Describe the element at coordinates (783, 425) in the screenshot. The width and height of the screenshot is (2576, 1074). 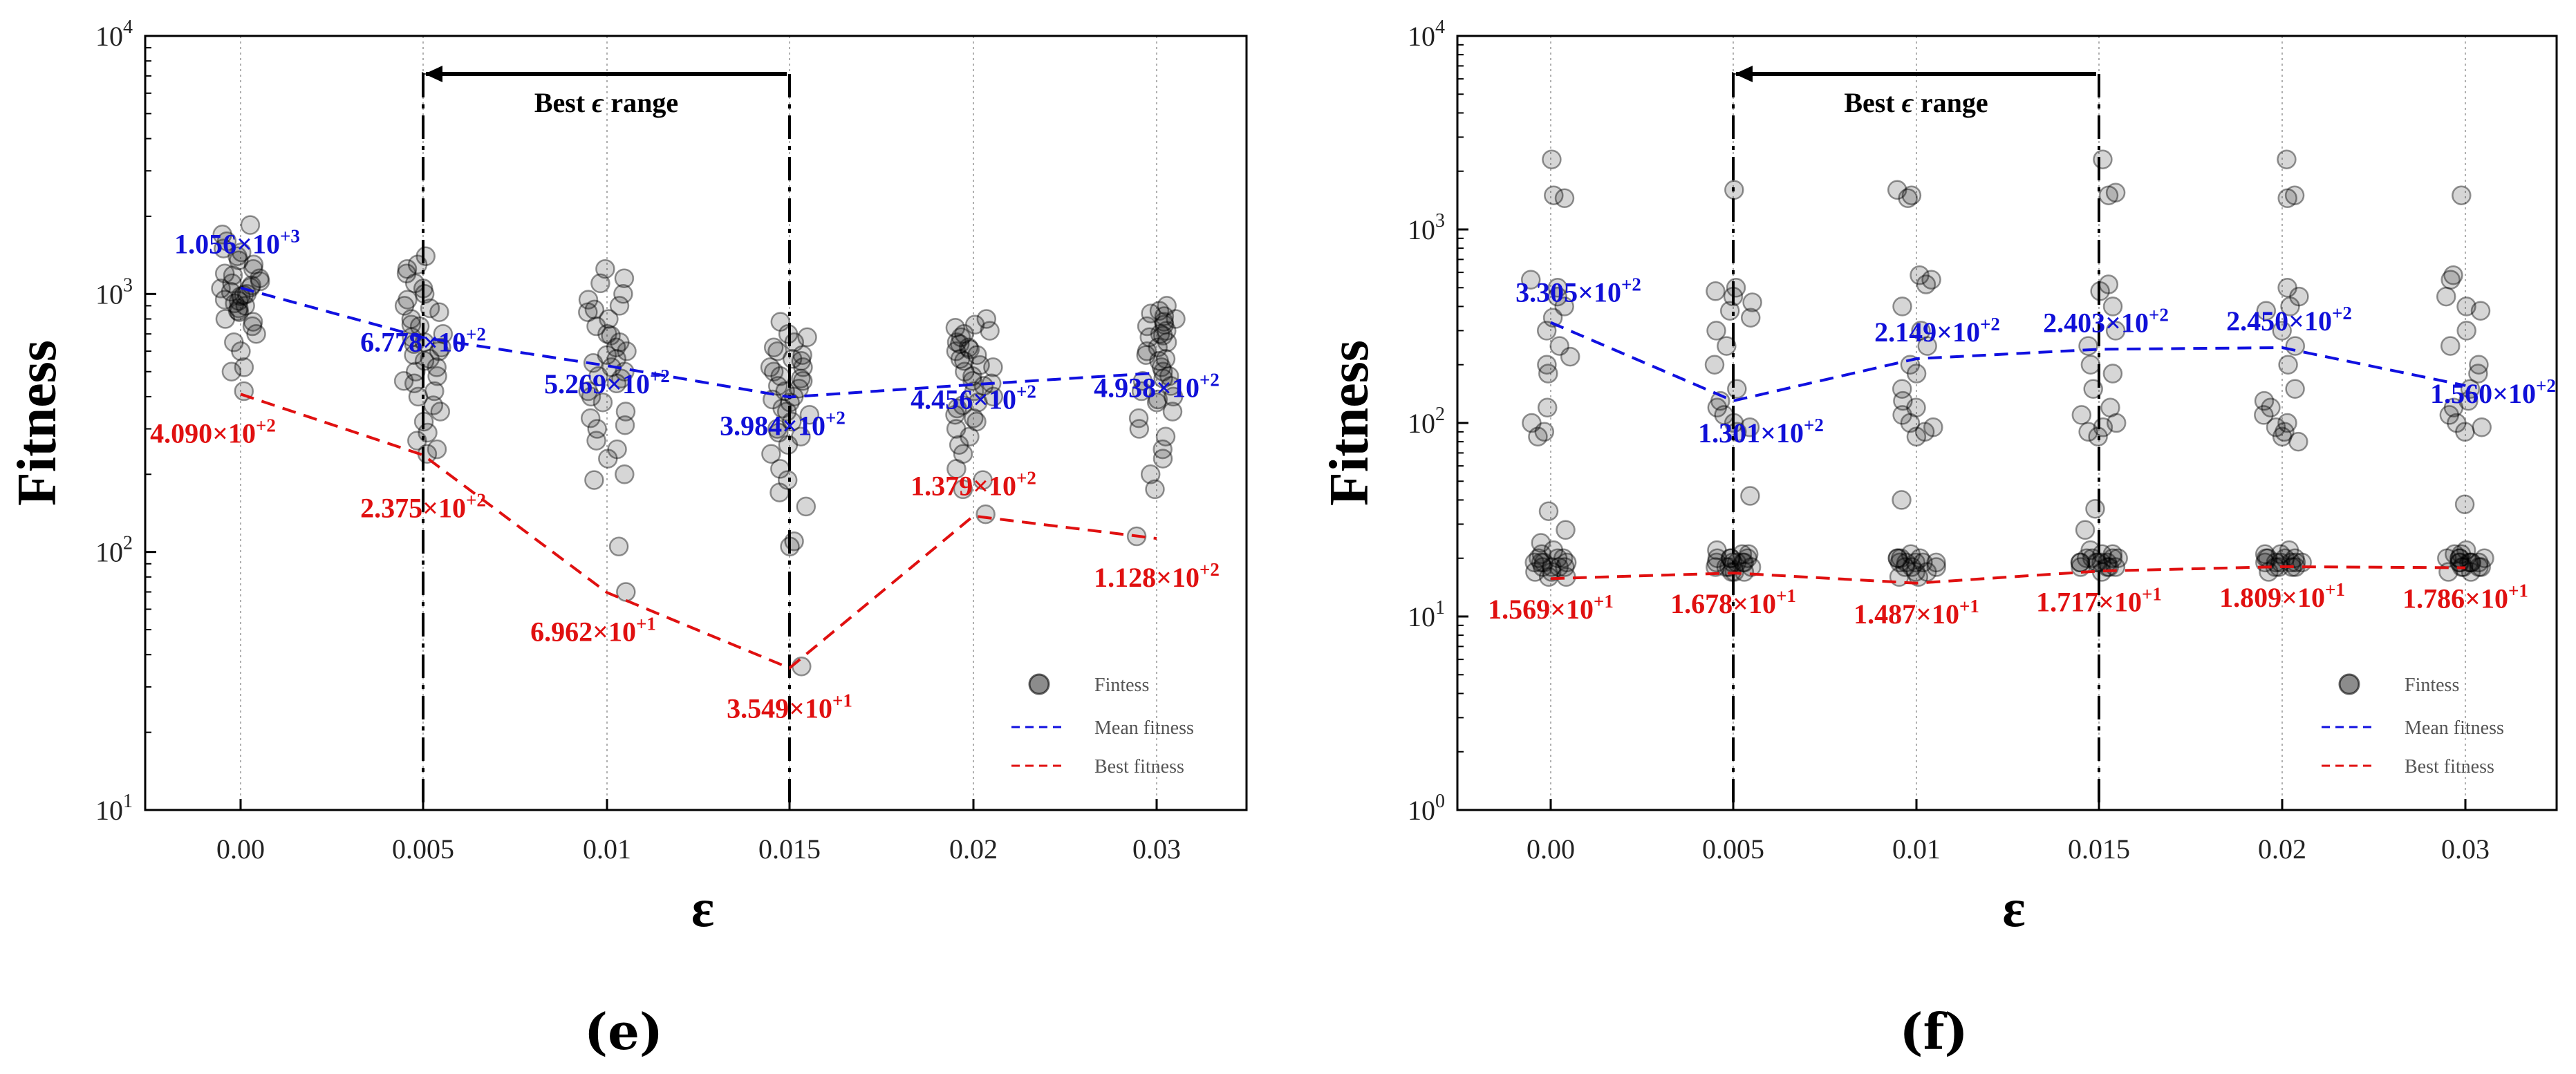
I see `mean-fitness-label-3: 3.984×10+2` at that location.